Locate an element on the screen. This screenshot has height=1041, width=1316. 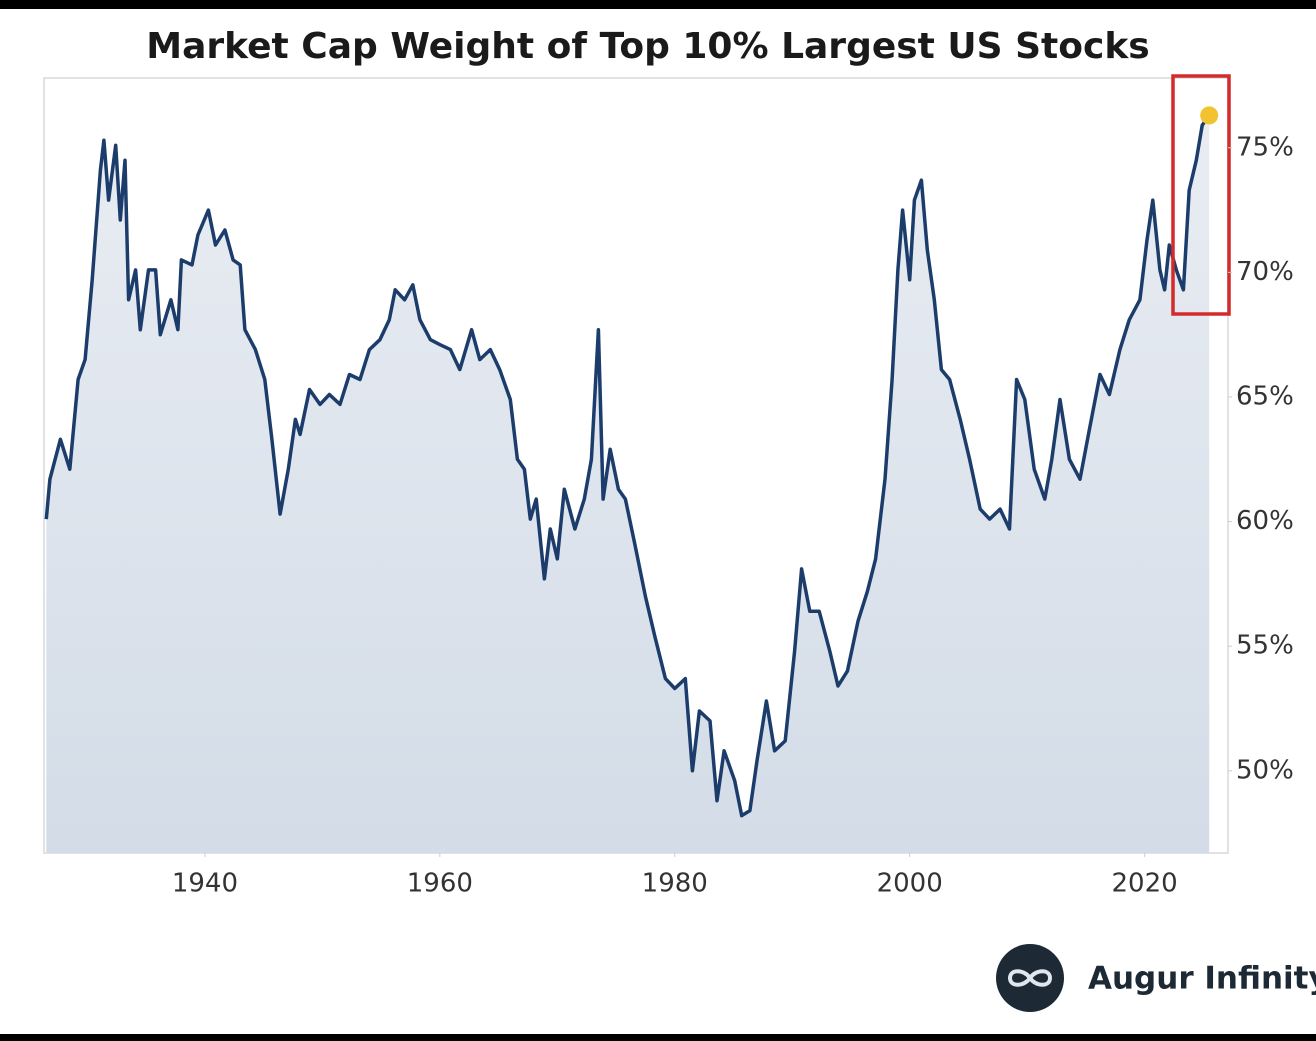
y-tick-label: 50% is located at coordinates (1265, 770).